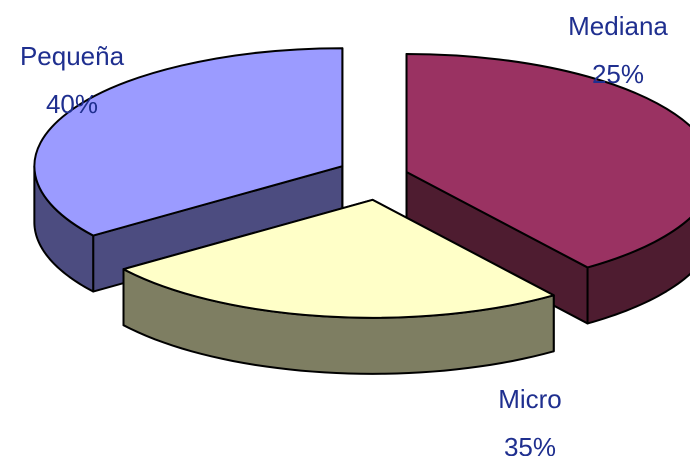 Image resolution: width=690 pixels, height=456 pixels. I want to click on slice-label-micro: Micro, so click(530, 399).